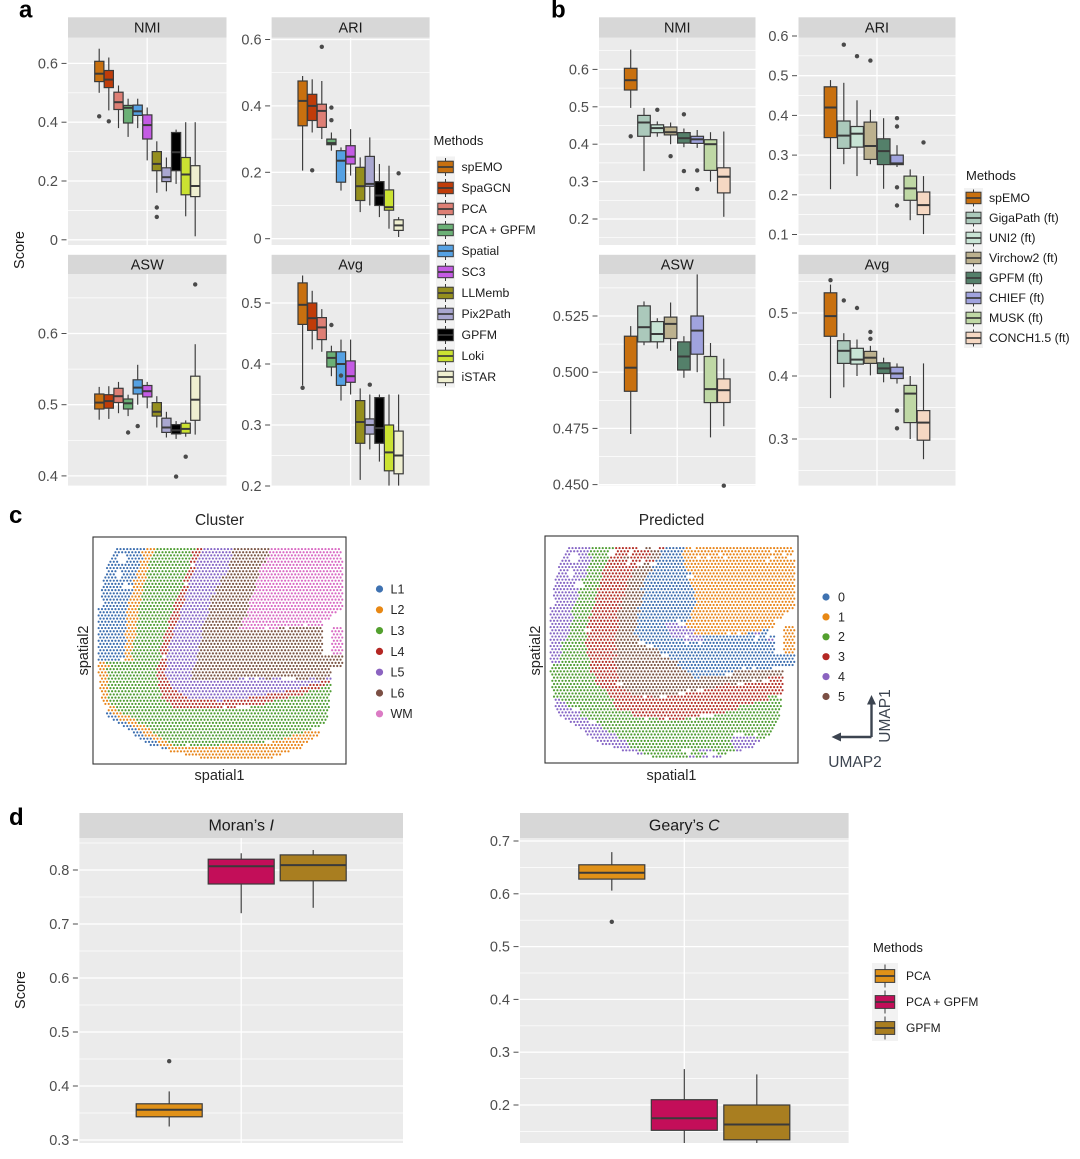 The image size is (1080, 1159). Describe the element at coordinates (778, 236) in the screenshot. I see `svg-text: 0.1` at that location.